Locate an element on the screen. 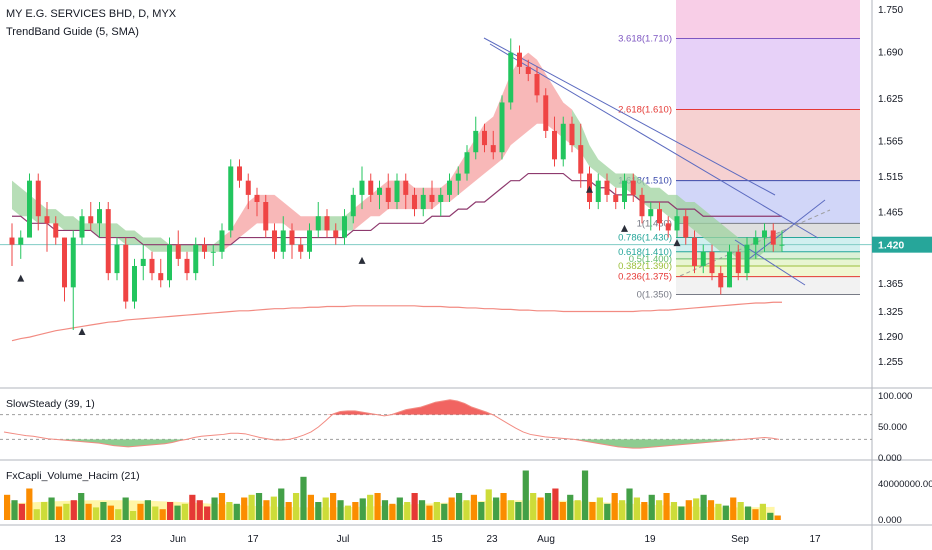 The height and width of the screenshot is (550, 932). price-tick-label: 1.625 is located at coordinates (890, 99).